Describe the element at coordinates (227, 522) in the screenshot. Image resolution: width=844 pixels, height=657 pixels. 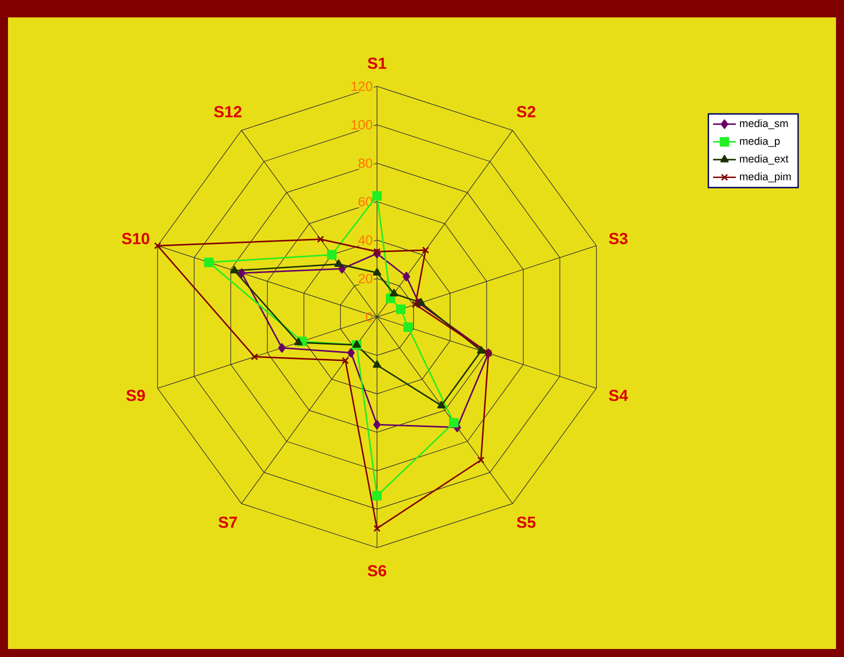
I see `spoke-label: S7` at that location.